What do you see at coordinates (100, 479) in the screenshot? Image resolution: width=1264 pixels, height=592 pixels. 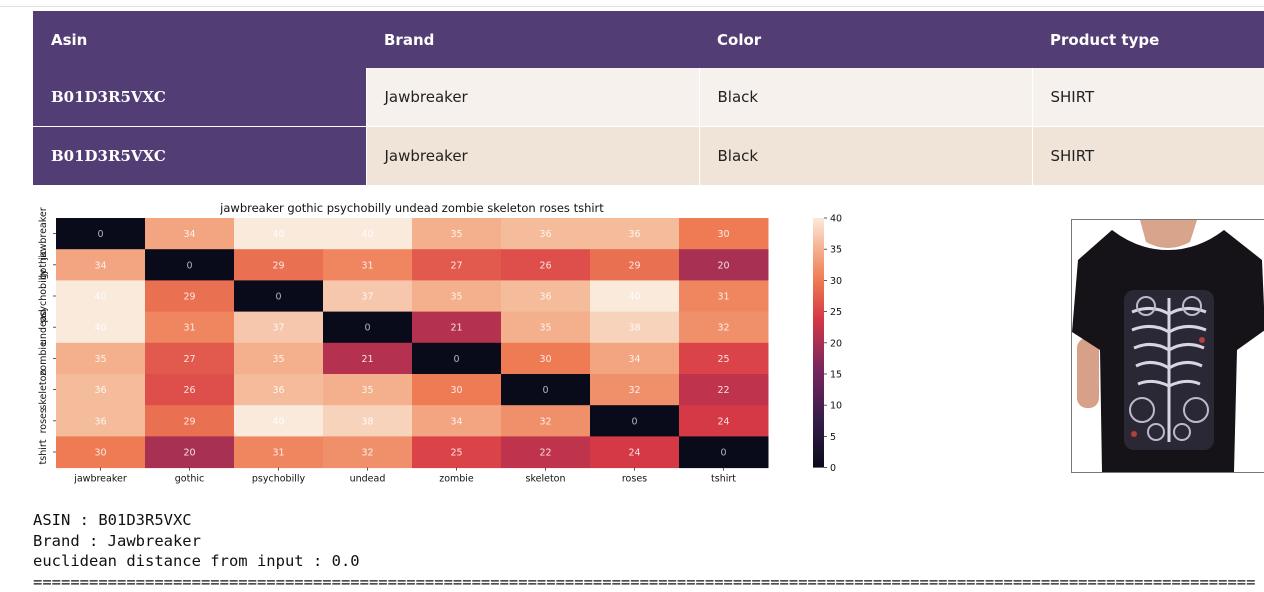 I see `x-tick-label: jawbreaker` at bounding box center [100, 479].